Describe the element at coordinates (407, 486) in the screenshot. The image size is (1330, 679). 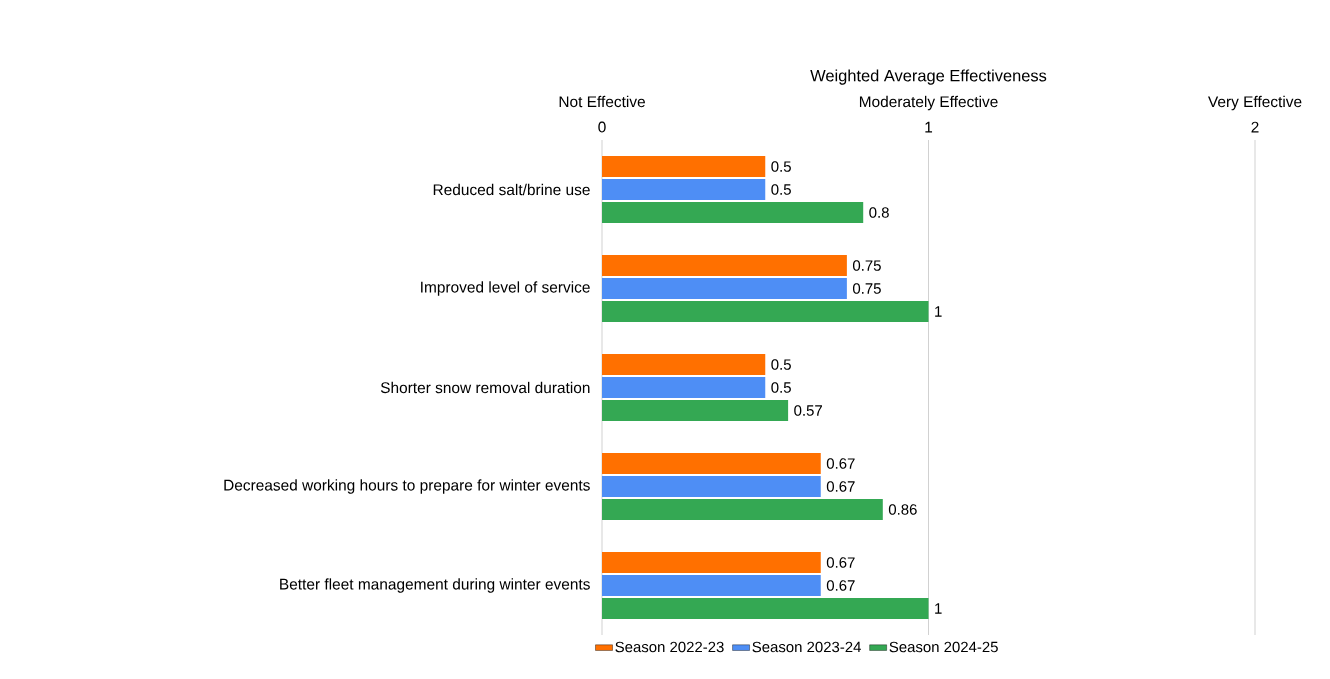
I see `y-tick-label: Decreased working hours to prepare for winter events` at that location.